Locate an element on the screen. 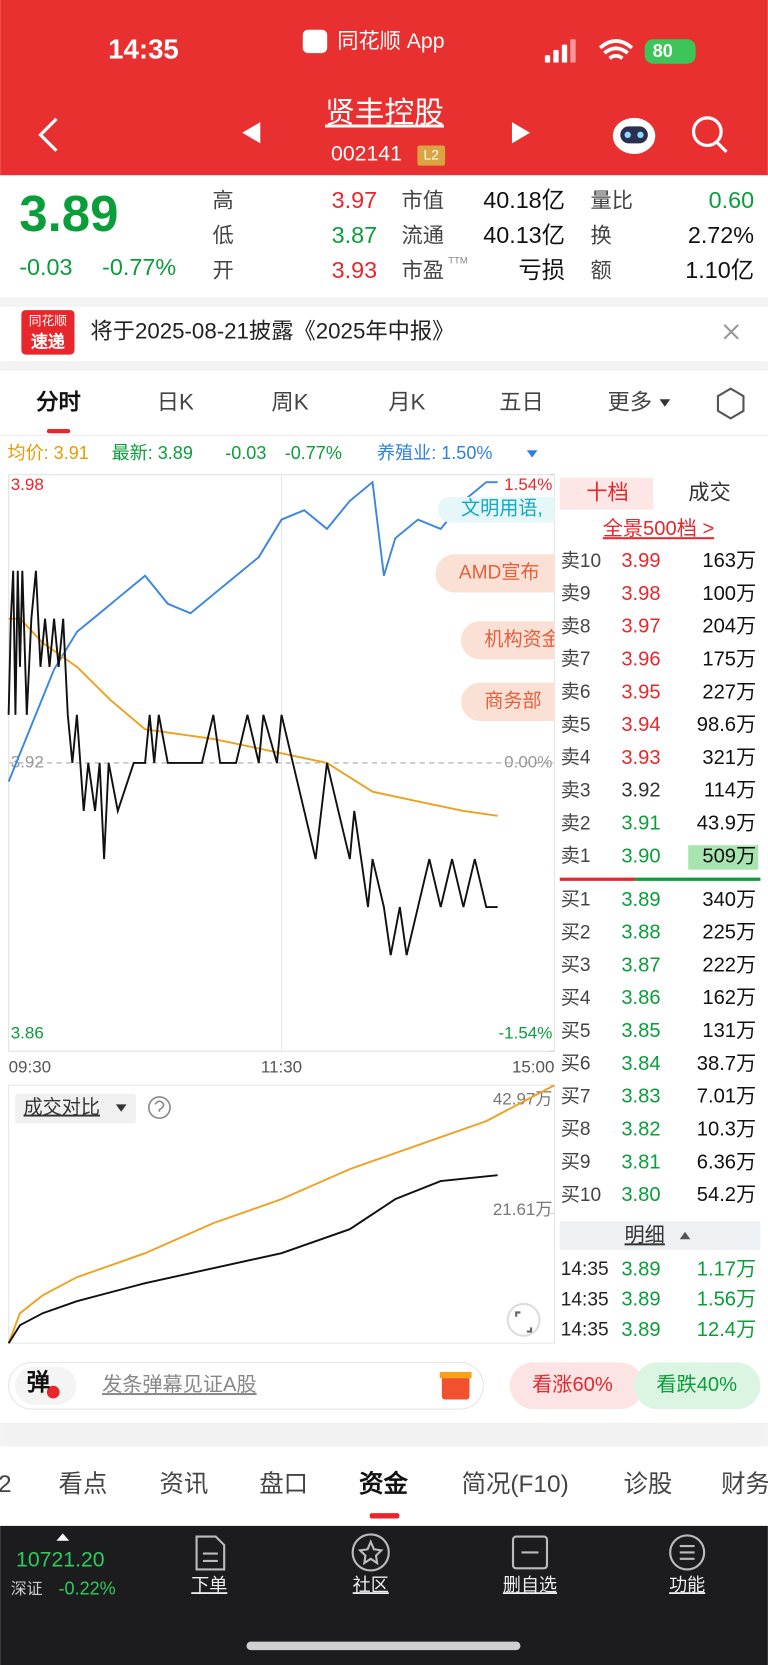  book-volume: 43.9万 is located at coordinates (726, 824).